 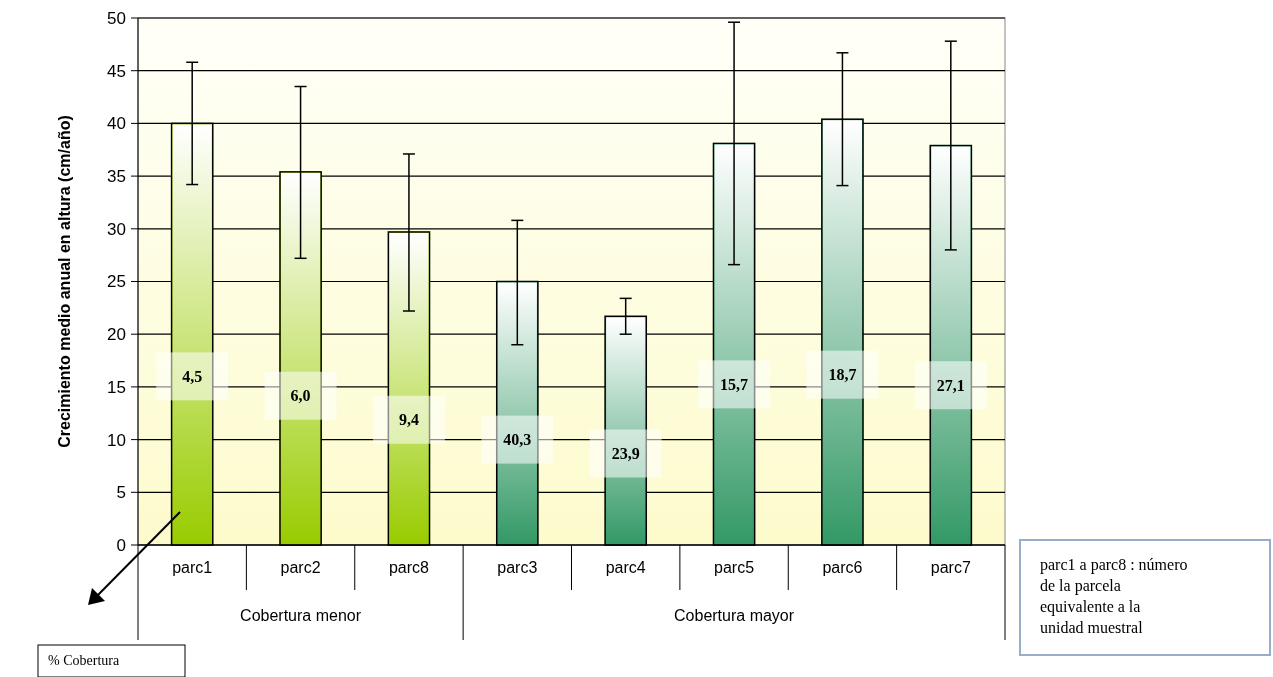 What do you see at coordinates (116, 124) in the screenshot?
I see `y-tick-label: 40` at bounding box center [116, 124].